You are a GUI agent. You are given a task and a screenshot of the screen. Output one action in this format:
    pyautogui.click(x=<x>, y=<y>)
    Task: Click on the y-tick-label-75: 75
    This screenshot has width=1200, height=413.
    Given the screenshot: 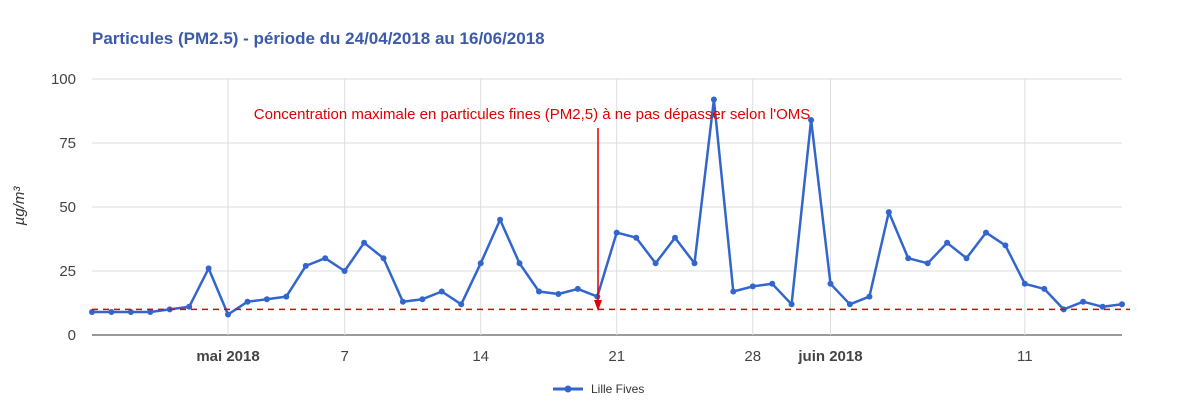 What is the action you would take?
    pyautogui.click(x=67, y=143)
    